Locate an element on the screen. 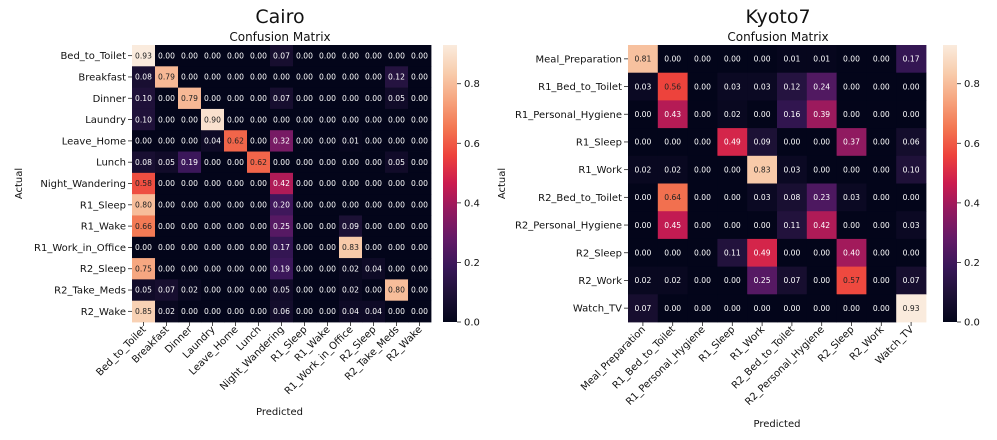 The height and width of the screenshot is (440, 997). cell-value-label: 0.19 is located at coordinates (189, 162).